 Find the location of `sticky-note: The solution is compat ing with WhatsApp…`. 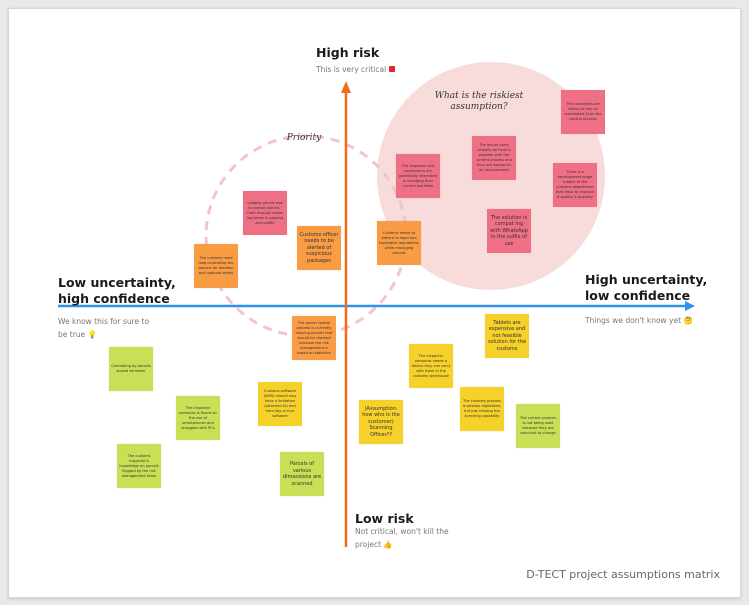

sticky-note: The solution is compat ing with WhatsApp… is located at coordinates (509, 231).